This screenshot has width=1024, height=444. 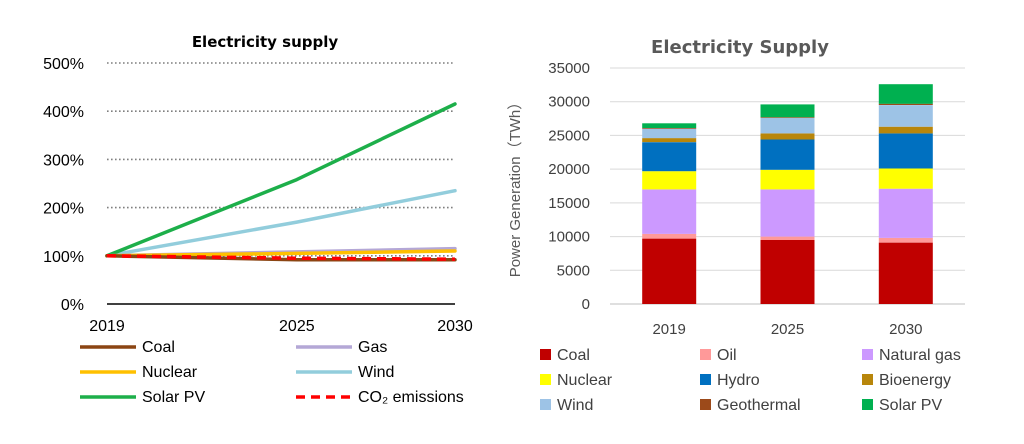 I want to click on y-tick-label: 200%, so click(x=63, y=209).